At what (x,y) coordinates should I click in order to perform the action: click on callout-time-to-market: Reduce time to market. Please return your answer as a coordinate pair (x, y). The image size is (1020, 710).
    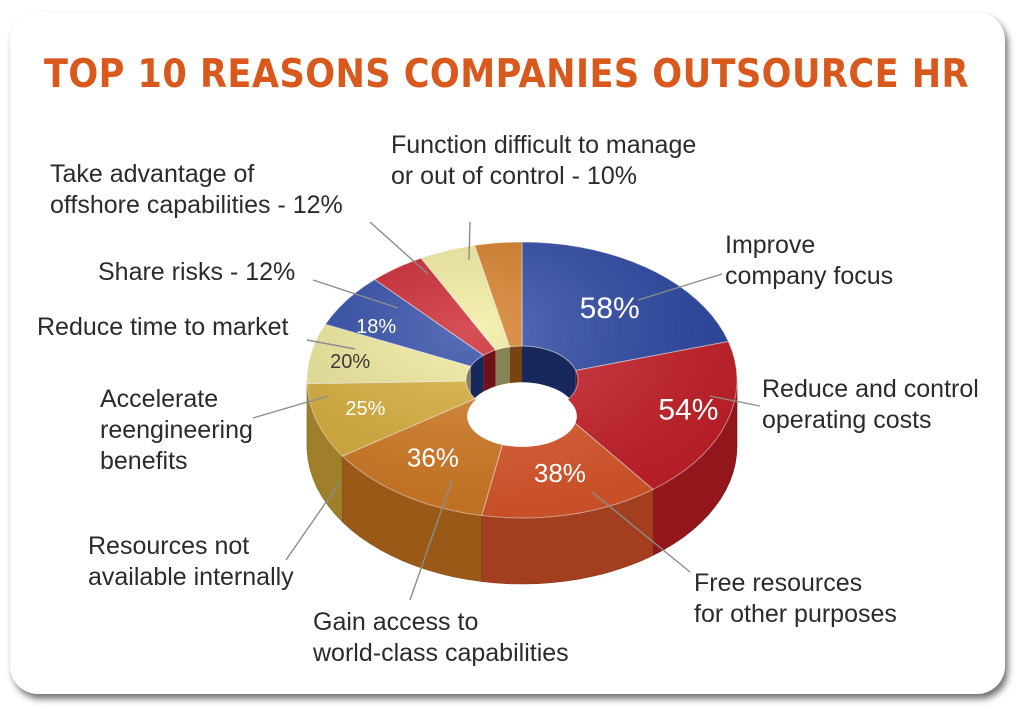
    Looking at the image, I should click on (163, 327).